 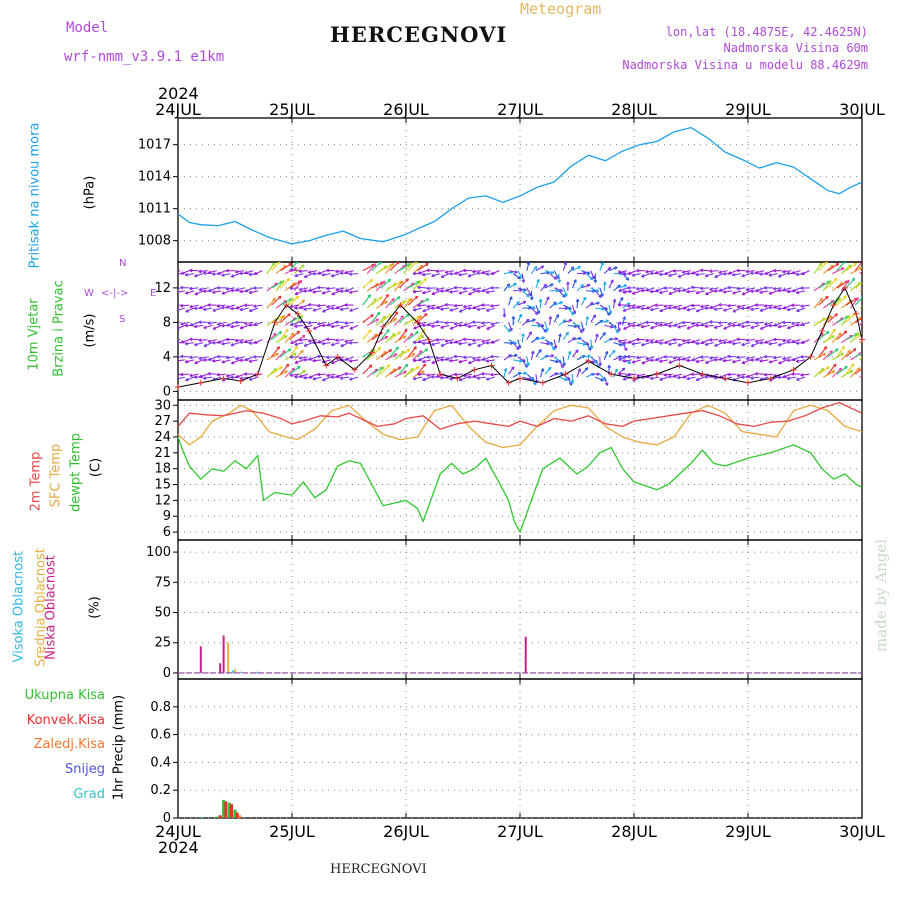 What do you see at coordinates (90, 330) in the screenshot?
I see `wind-unit: (m/s)` at bounding box center [90, 330].